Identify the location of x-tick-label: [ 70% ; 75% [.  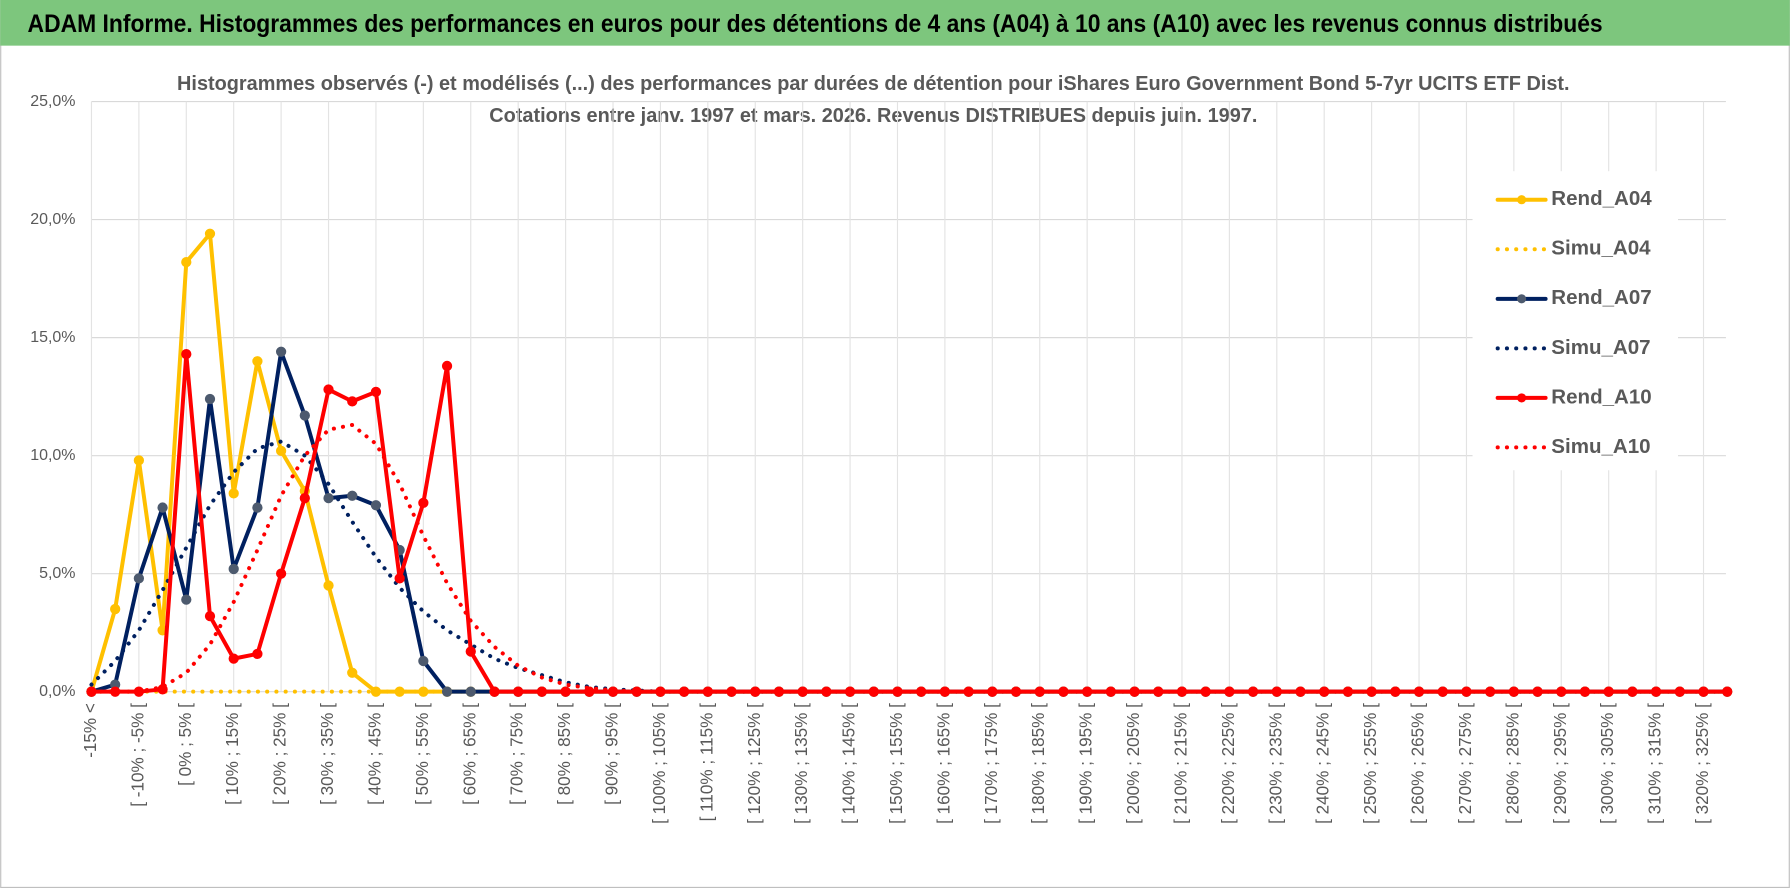
(517, 754).